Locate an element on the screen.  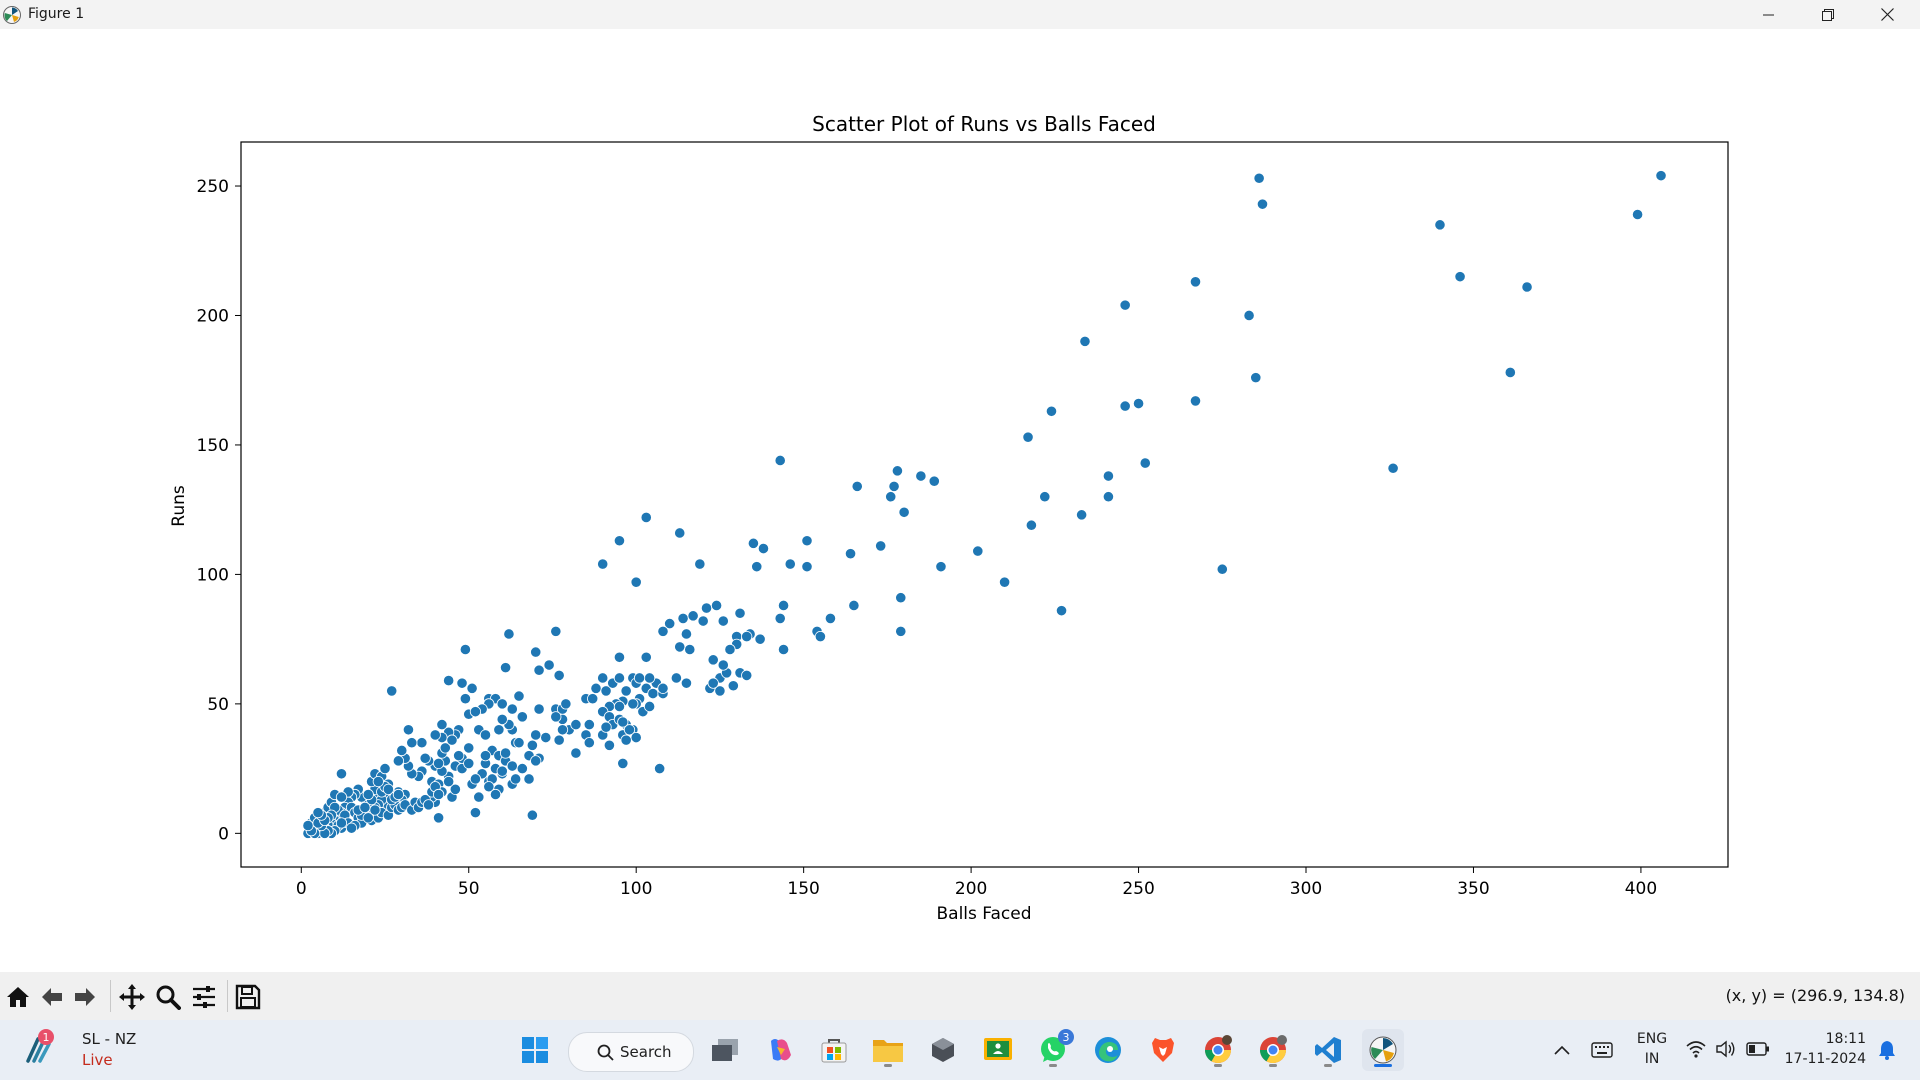
whatsapp-button: 3 is located at coordinates (1053, 1050).